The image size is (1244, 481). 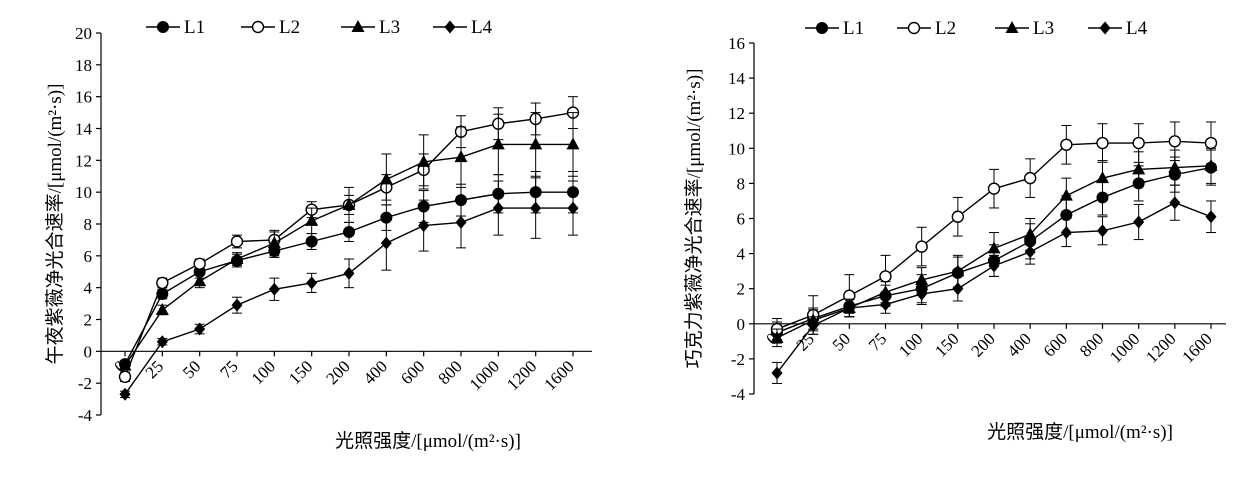 What do you see at coordinates (694, 219) in the screenshot?
I see `y-axis-title: 巧克力紫薇净光合速率/[μmol/(m²·s)]` at bounding box center [694, 219].